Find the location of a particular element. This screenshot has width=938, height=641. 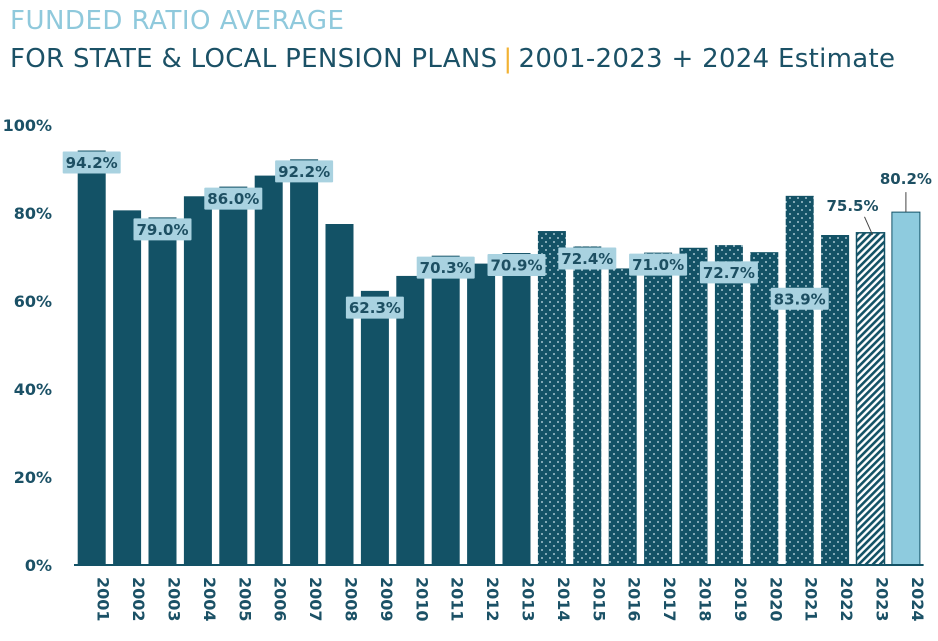

data-label-2021: 83.9% is located at coordinates (799, 298).